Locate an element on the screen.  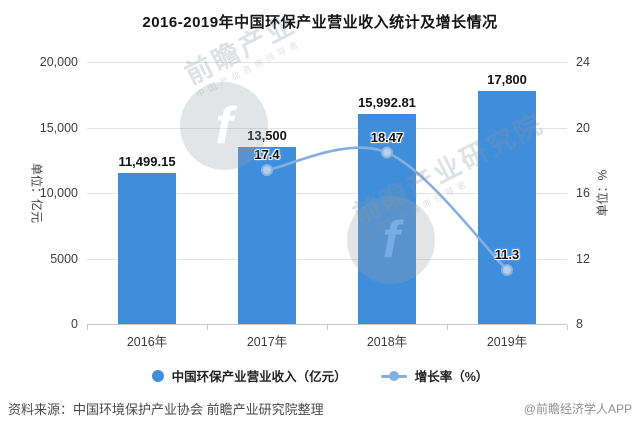
y-tick-left: 10,000 is located at coordinates (58, 193).